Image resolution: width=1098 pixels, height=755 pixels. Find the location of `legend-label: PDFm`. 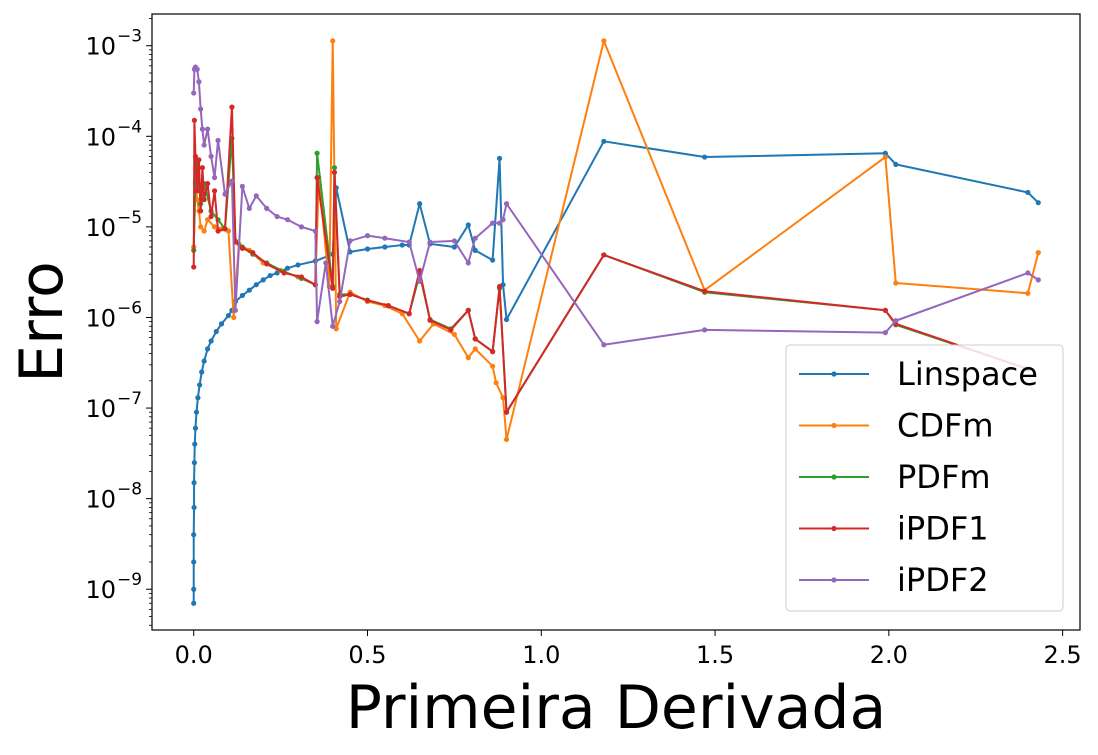

legend-label: PDFm is located at coordinates (944, 477).